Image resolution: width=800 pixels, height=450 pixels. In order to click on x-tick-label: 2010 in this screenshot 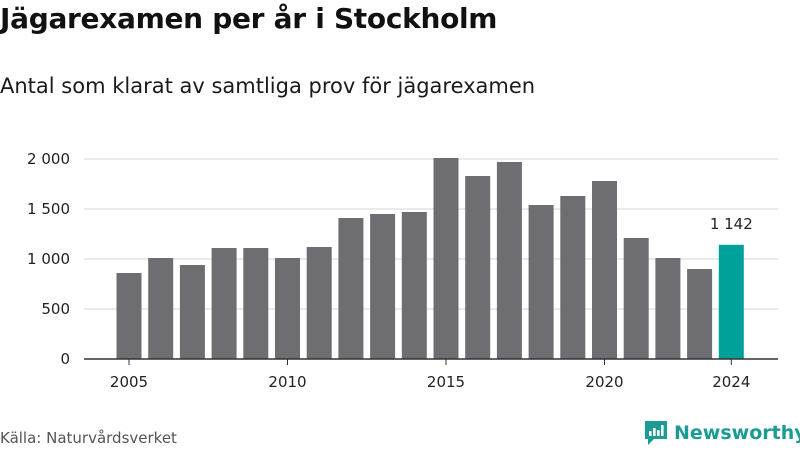, I will do `click(287, 382)`.